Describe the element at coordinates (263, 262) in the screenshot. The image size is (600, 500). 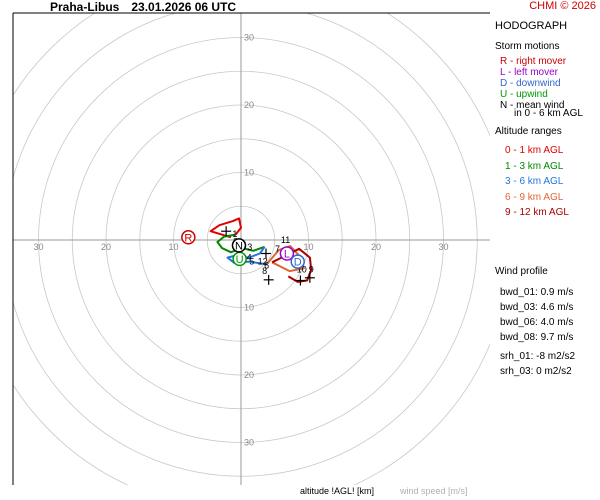
I see `altitude-label: 12` at that location.